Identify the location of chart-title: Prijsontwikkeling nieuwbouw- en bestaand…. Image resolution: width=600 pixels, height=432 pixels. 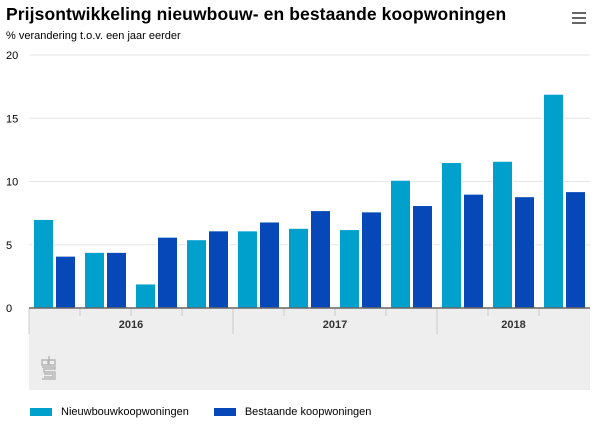
(256, 14).